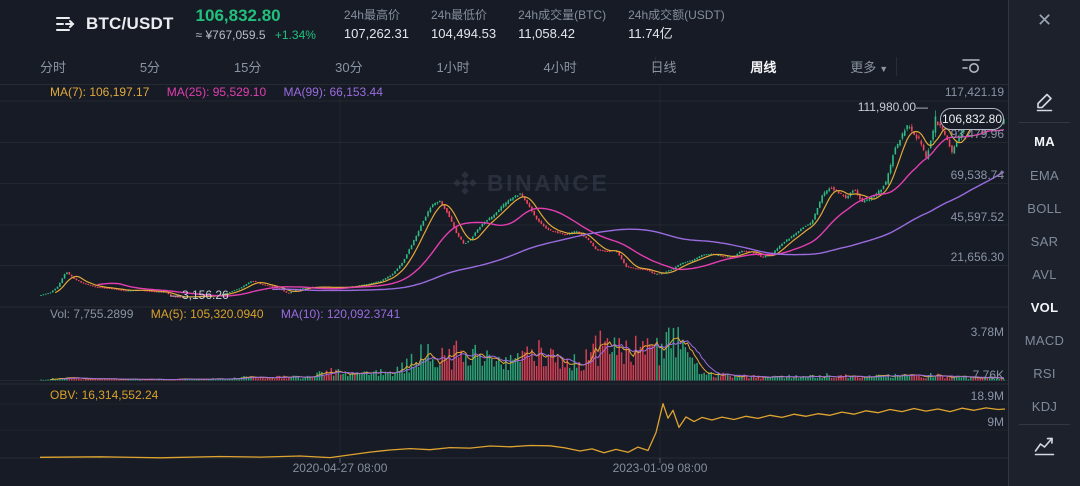 Image resolution: width=1080 pixels, height=486 pixels. Describe the element at coordinates (504, 66) in the screenshot. I see `interval-tabs: 分时 5分 15分 30分 1小时 4小时 日线 周线 更多 ▼` at that location.